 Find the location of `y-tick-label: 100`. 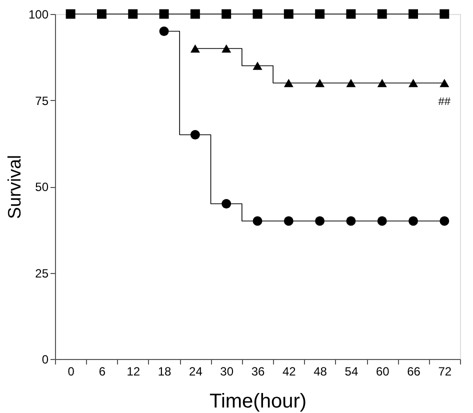

y-tick-label: 100 is located at coordinates (38, 15).